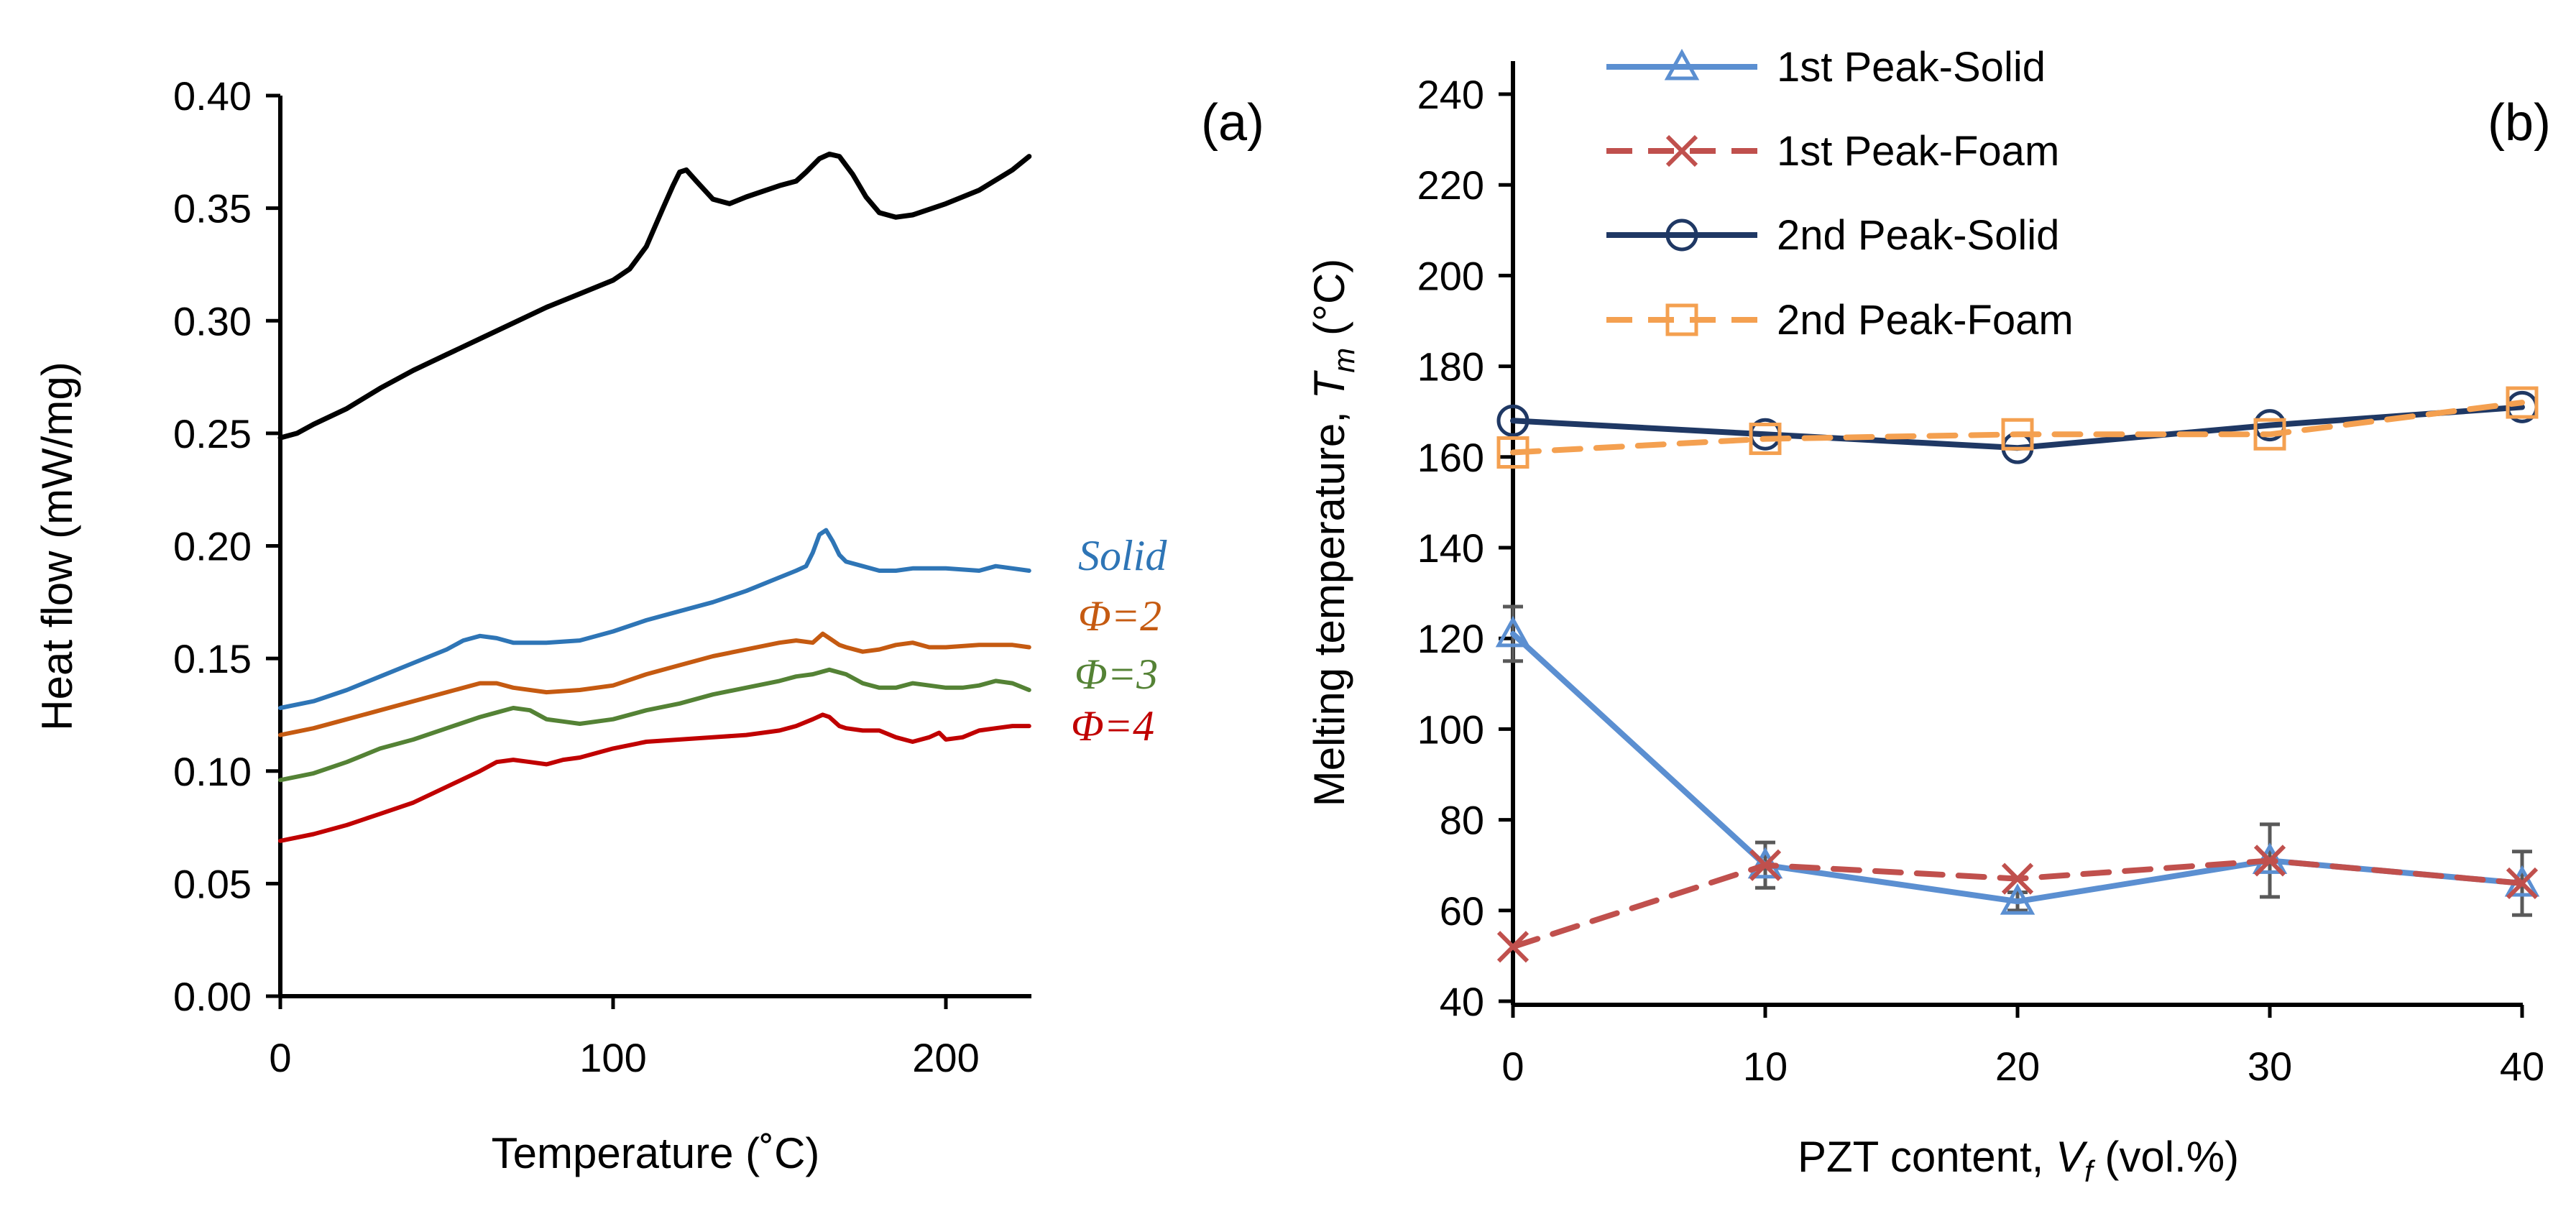 This screenshot has height=1219, width=2576. What do you see at coordinates (2017, 1066) in the screenshot?
I see `panel-b-x-tick-label: 20` at bounding box center [2017, 1066].